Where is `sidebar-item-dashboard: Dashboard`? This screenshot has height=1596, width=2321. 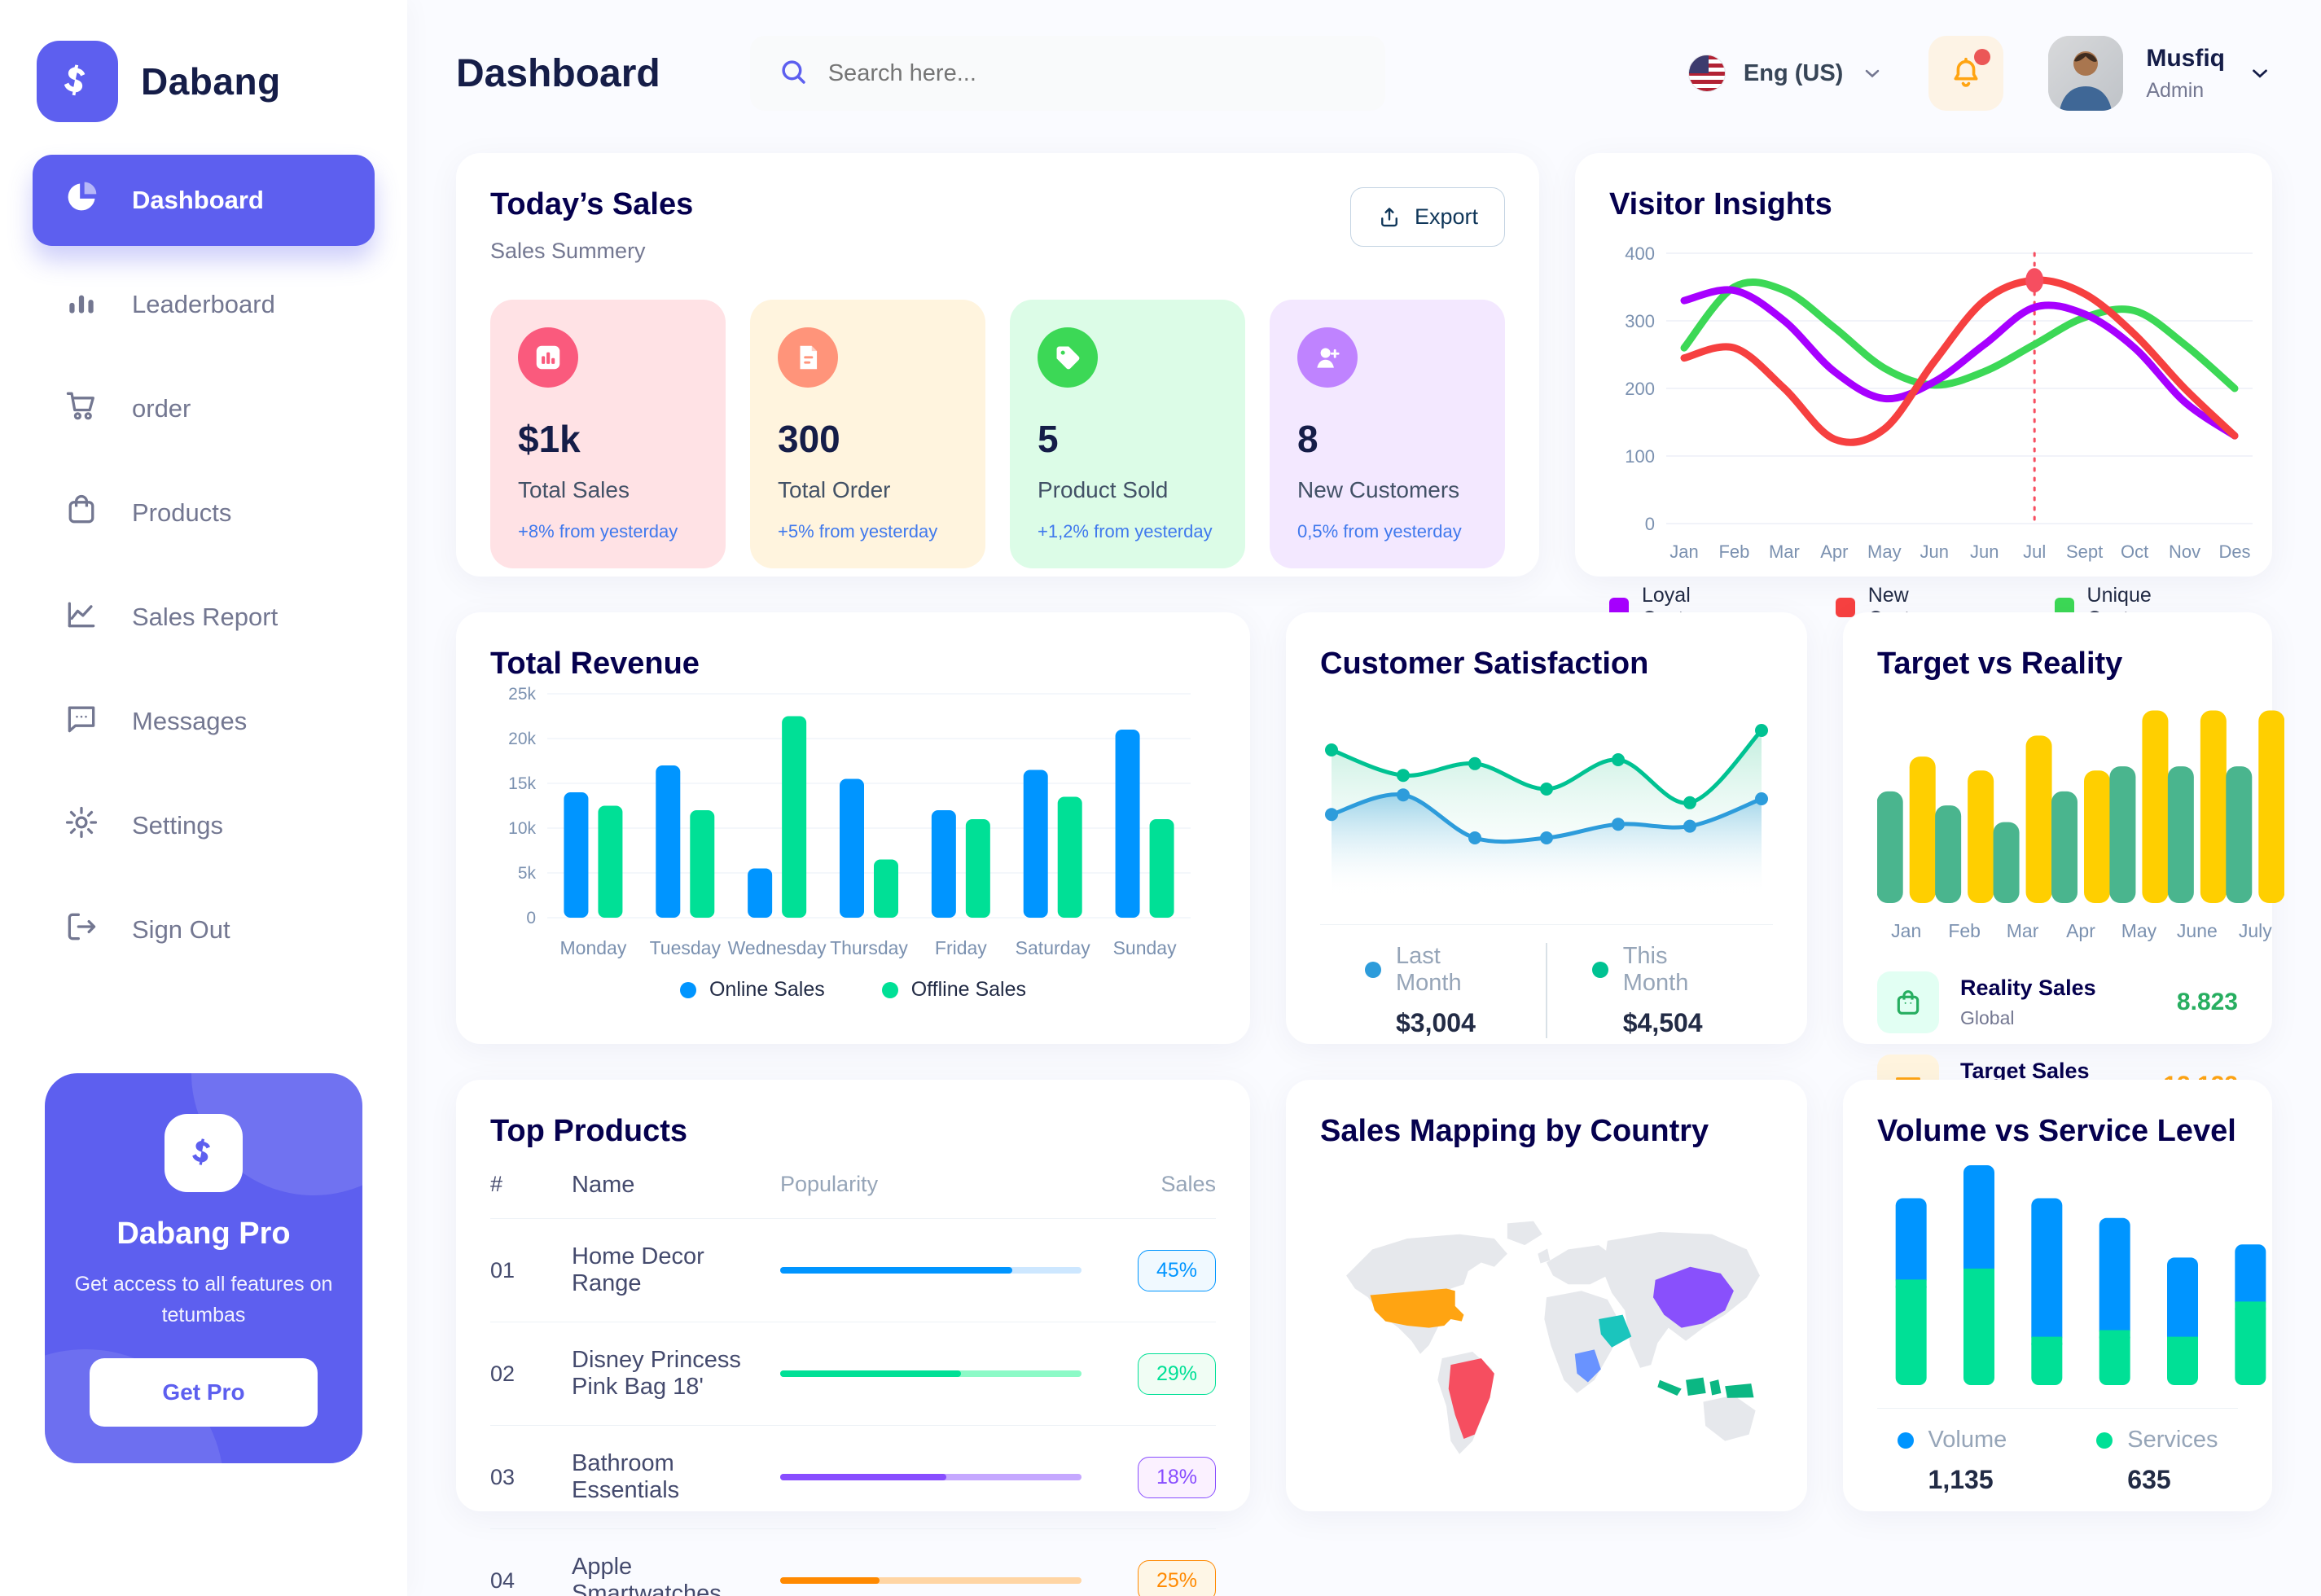 sidebar-item-dashboard: Dashboard is located at coordinates (204, 200).